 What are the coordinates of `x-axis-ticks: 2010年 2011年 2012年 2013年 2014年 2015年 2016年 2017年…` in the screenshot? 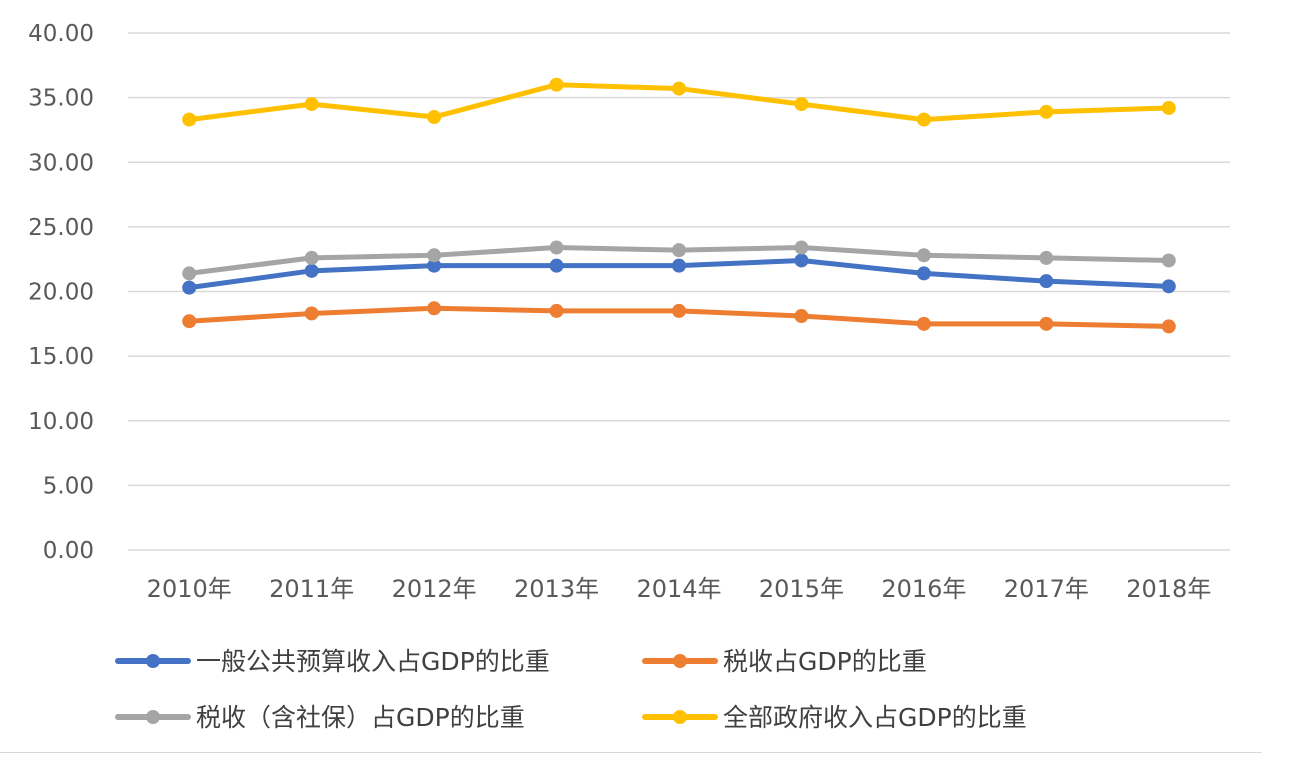 It's located at (679, 589).